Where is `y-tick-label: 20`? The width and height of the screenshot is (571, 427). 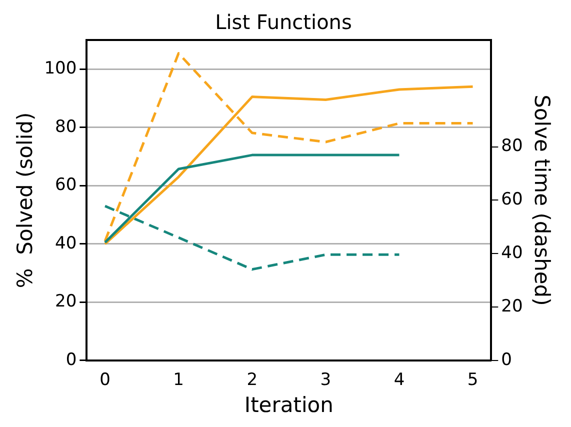 y-tick-label: 20 is located at coordinates (66, 302).